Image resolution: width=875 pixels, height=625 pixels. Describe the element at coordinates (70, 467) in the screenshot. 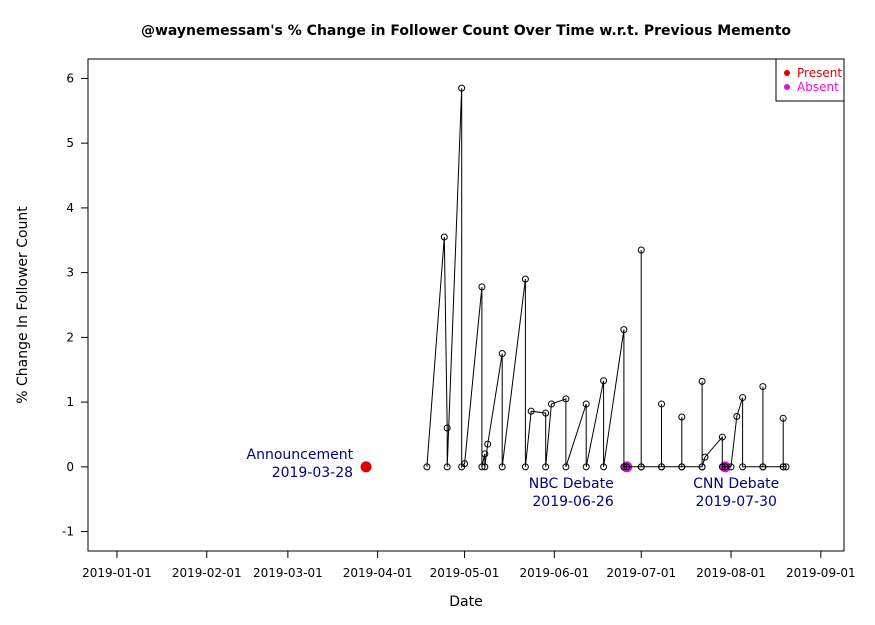

I see `y-tick-label: 0` at that location.